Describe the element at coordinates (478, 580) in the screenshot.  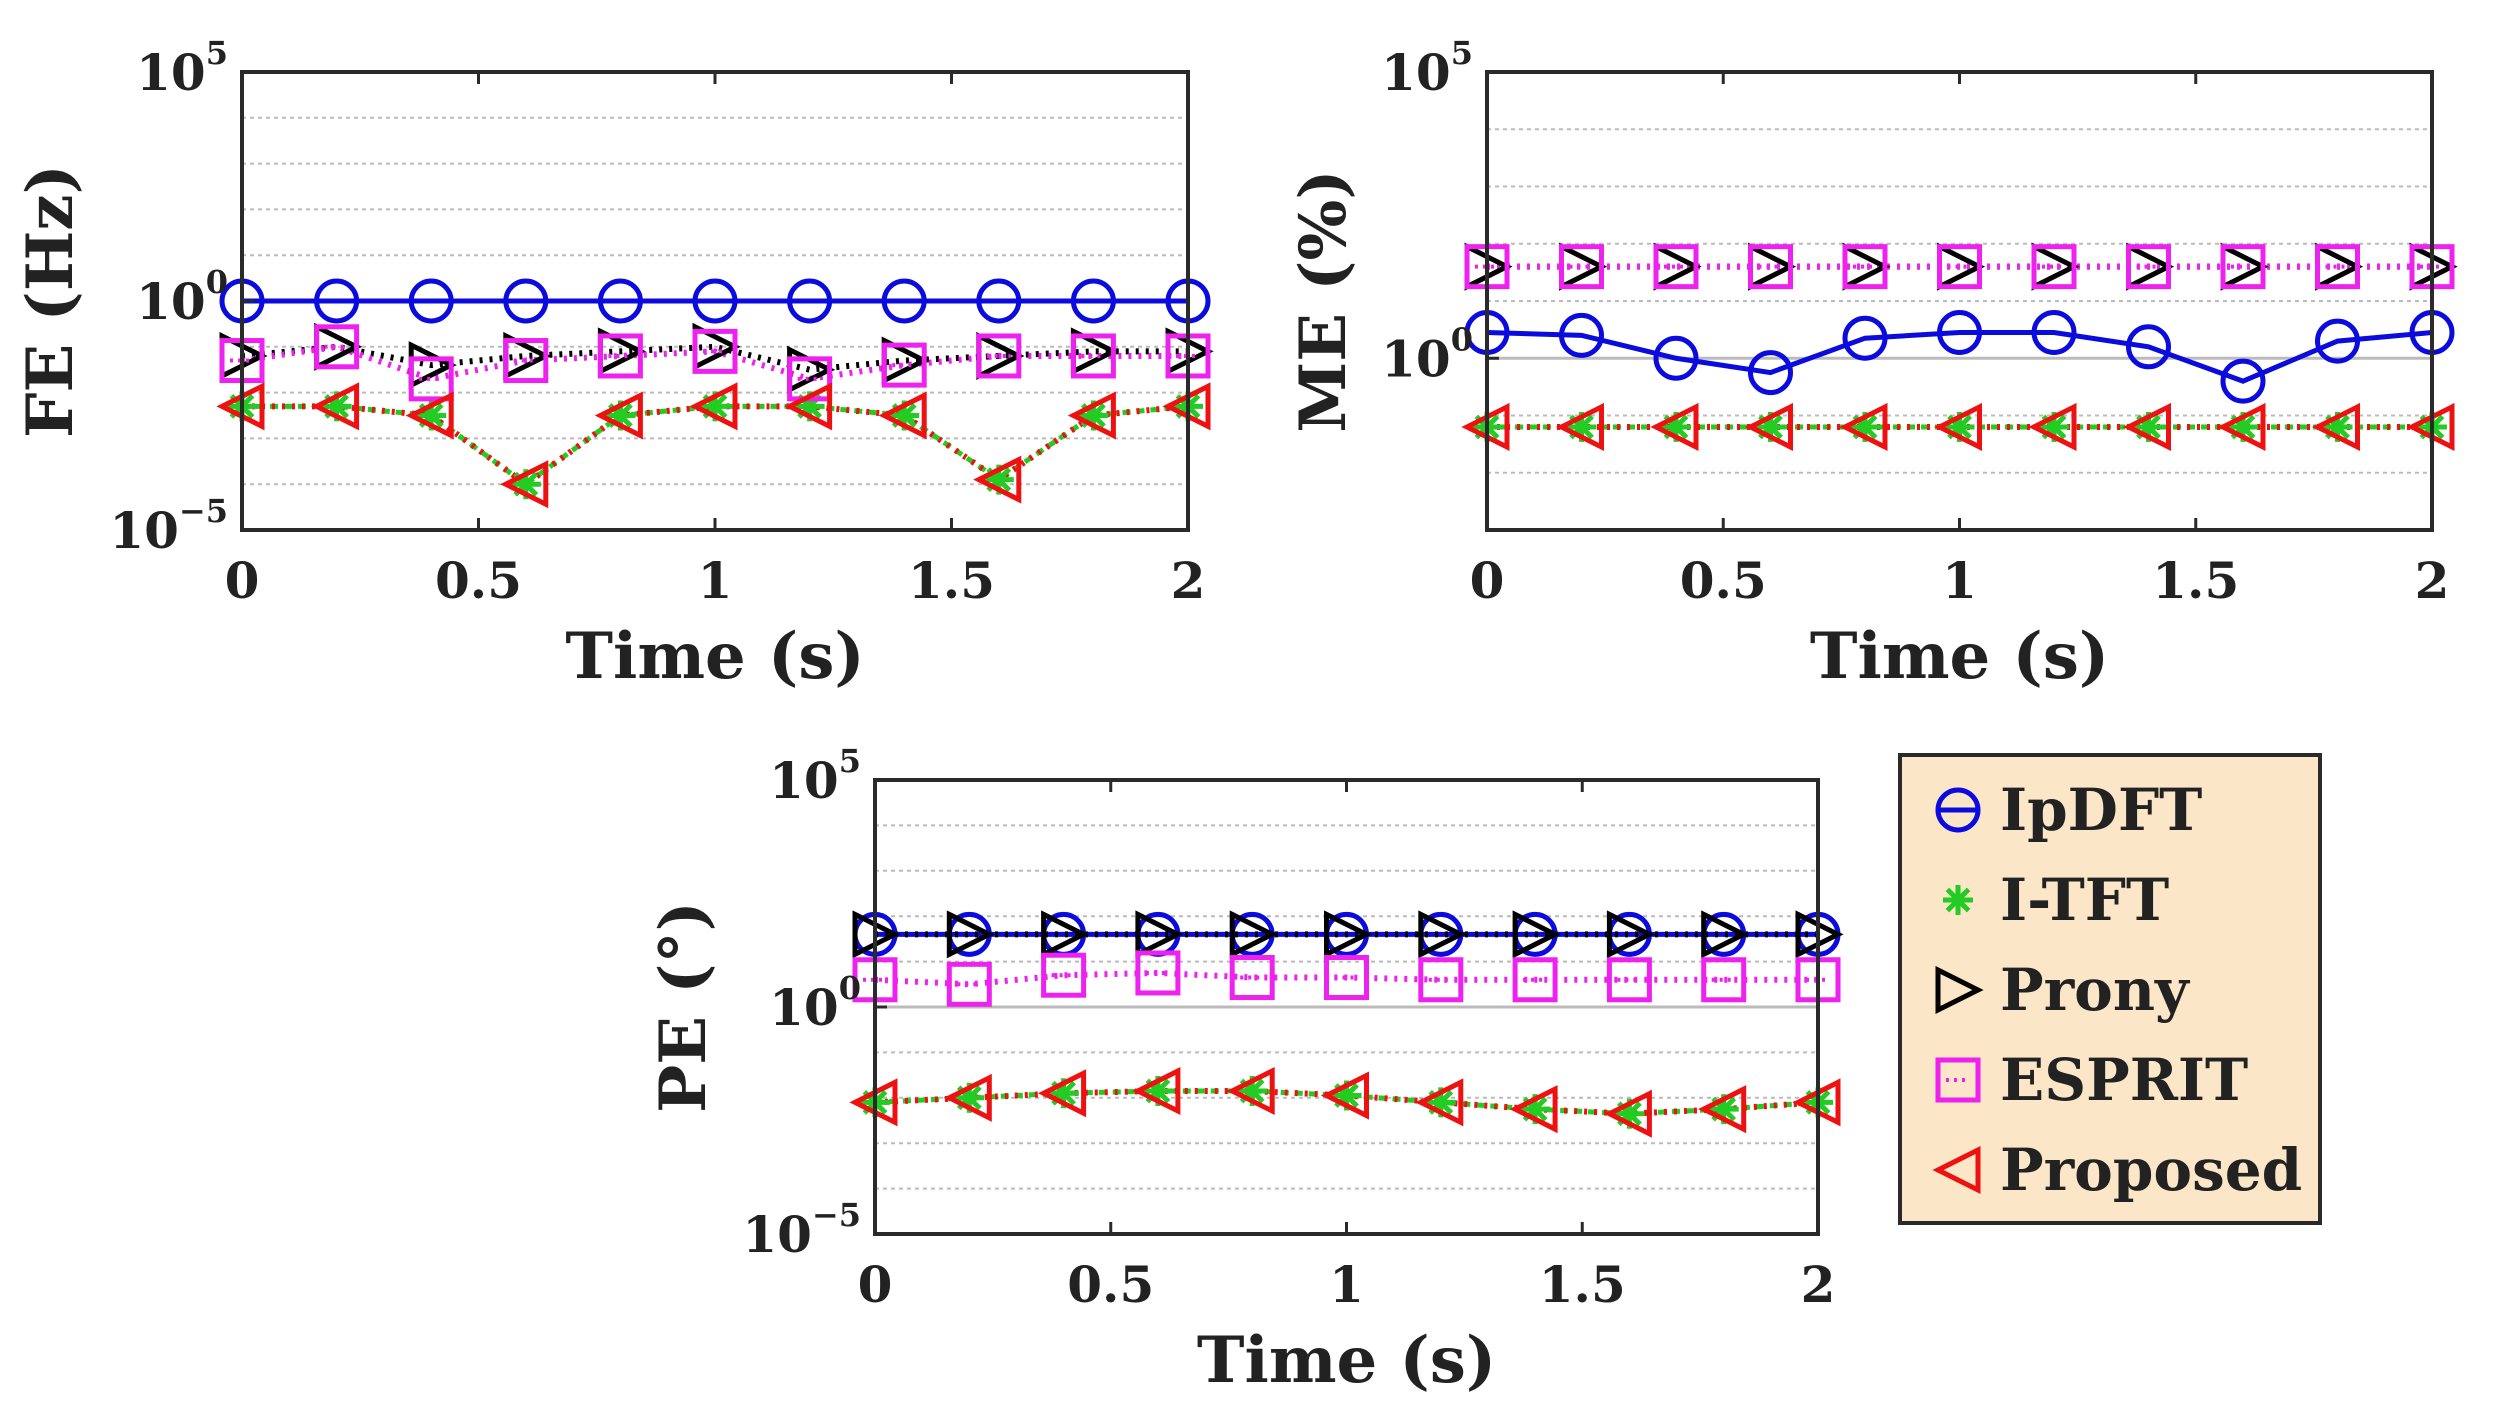
I see `fe-xtick-label: 0.5` at that location.